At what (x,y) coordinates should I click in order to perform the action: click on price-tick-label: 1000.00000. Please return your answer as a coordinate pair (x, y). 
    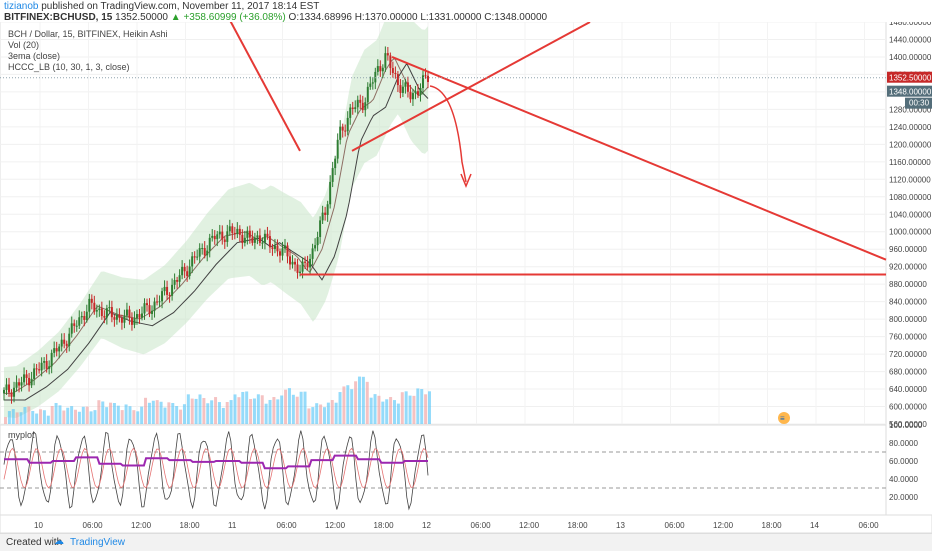
    Looking at the image, I should click on (910, 232).